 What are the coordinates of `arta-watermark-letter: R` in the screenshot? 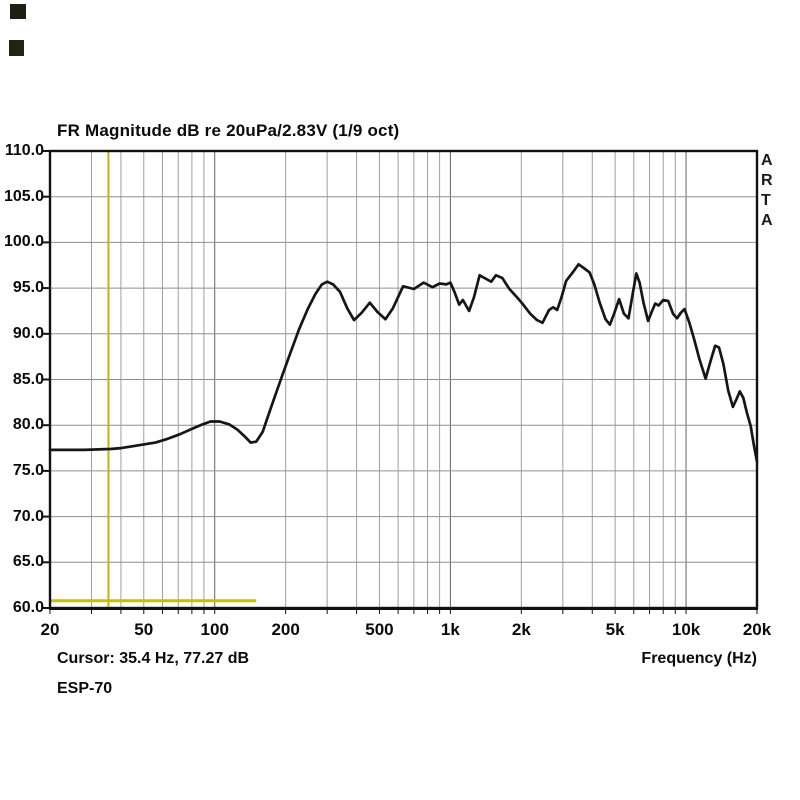 It's located at (767, 180).